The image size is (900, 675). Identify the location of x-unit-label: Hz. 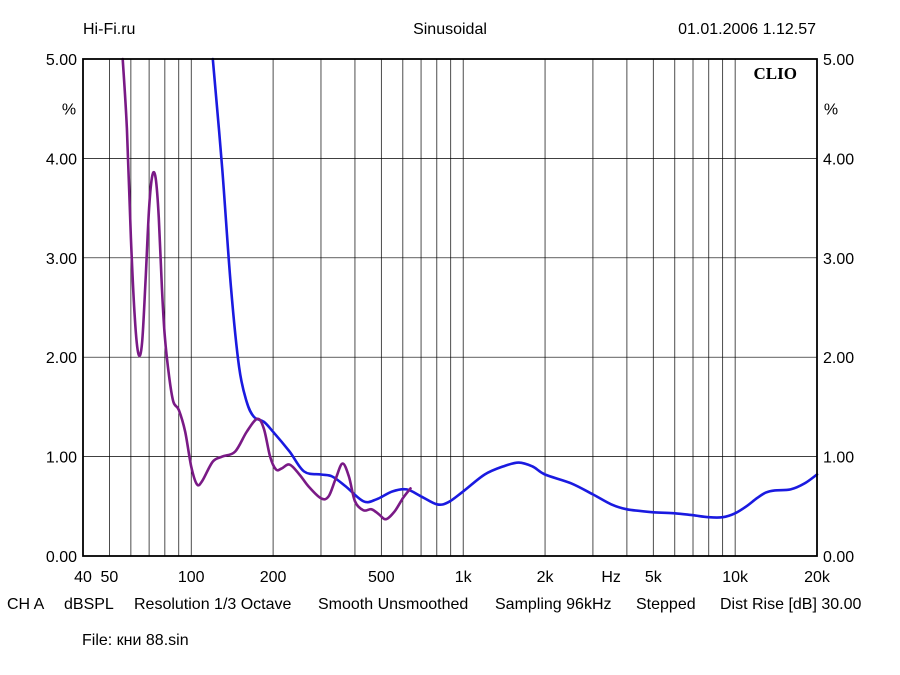
(611, 577).